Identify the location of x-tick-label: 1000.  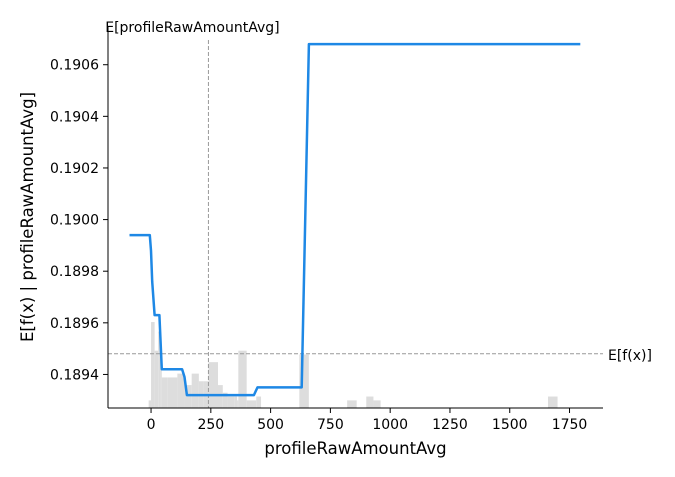
(390, 425).